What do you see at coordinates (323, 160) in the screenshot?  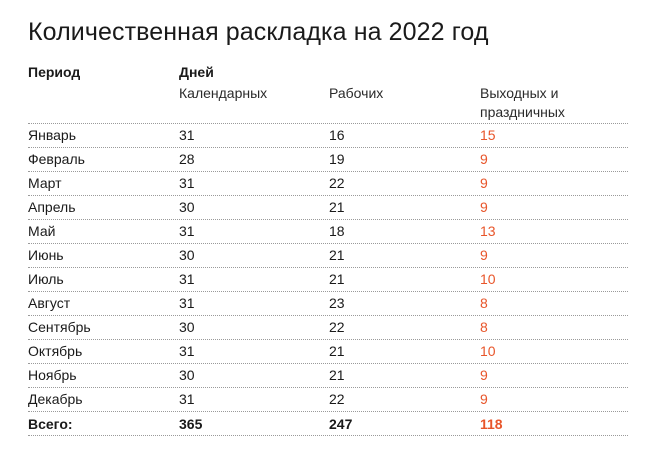 I see `table-row: Февраль 28 19 9` at bounding box center [323, 160].